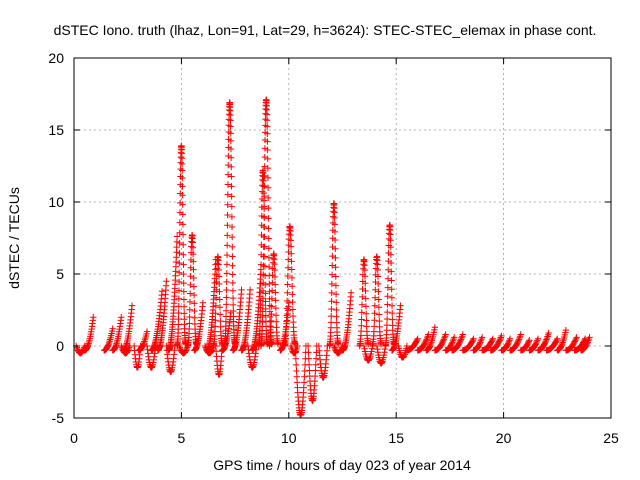 This screenshot has height=480, width=640. I want to click on y-axis-label: dSTEC / TECUs, so click(14, 238).